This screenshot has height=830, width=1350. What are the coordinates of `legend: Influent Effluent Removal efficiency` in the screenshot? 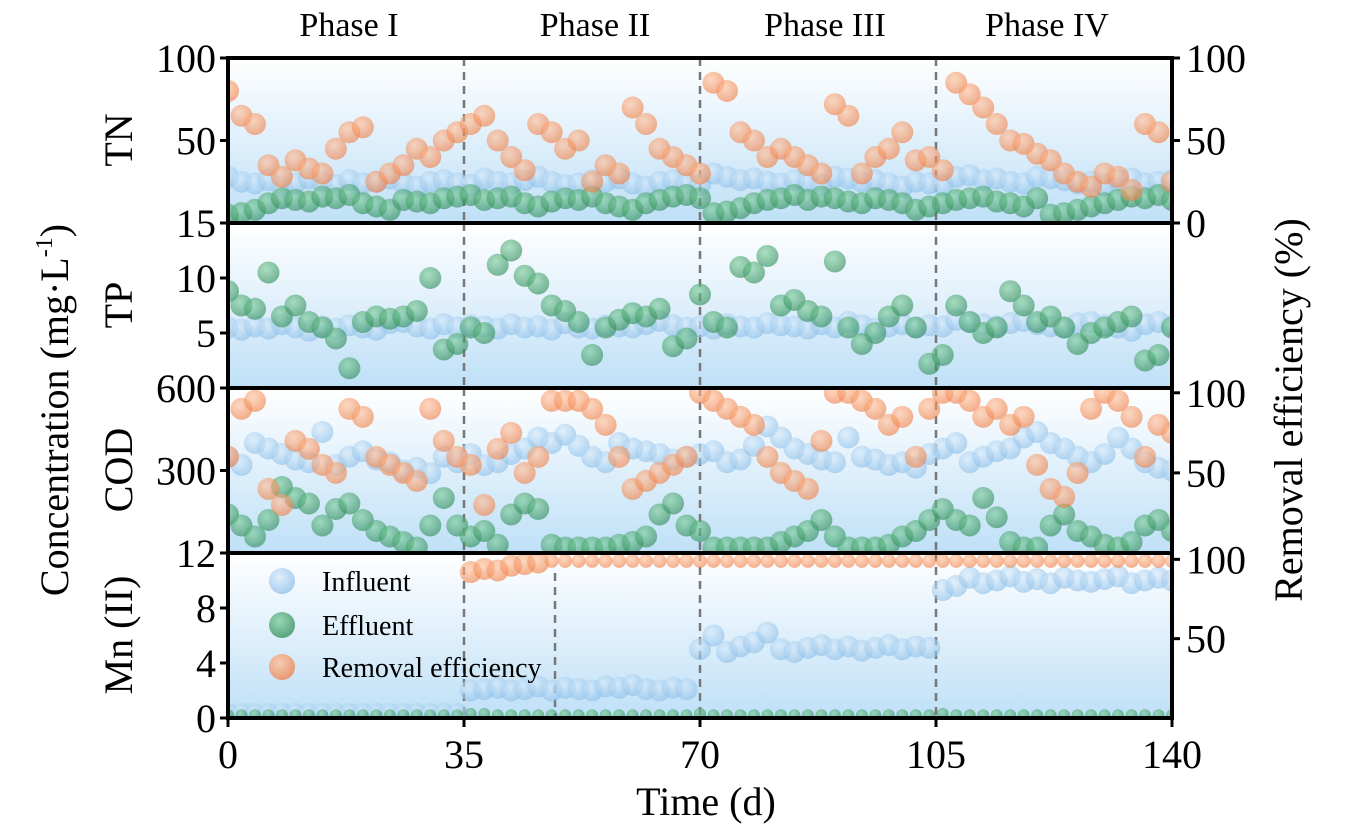 It's located at (405, 625).